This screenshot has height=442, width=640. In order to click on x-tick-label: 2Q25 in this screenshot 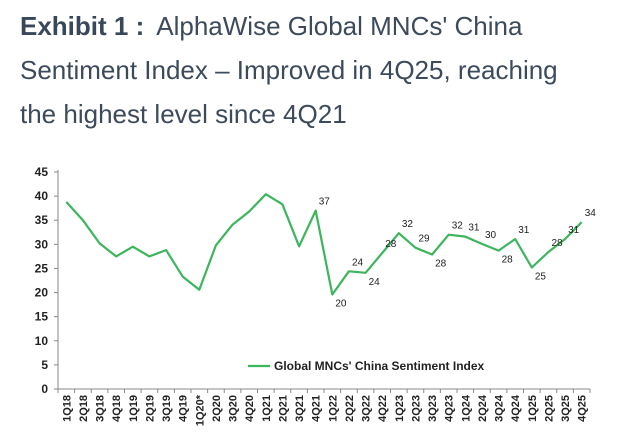, I will do `click(549, 408)`.